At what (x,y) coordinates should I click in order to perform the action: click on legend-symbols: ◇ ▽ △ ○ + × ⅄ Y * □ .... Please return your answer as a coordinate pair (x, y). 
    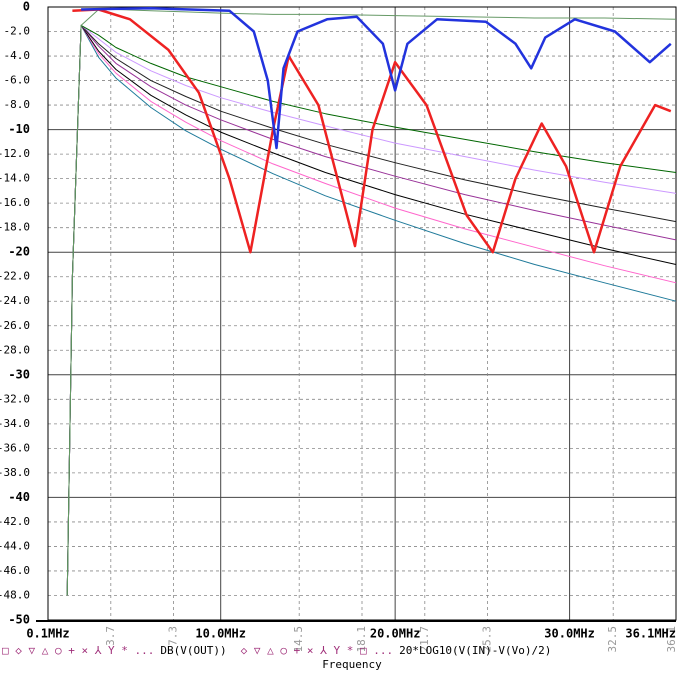
    Looking at the image, I should click on (317, 650).